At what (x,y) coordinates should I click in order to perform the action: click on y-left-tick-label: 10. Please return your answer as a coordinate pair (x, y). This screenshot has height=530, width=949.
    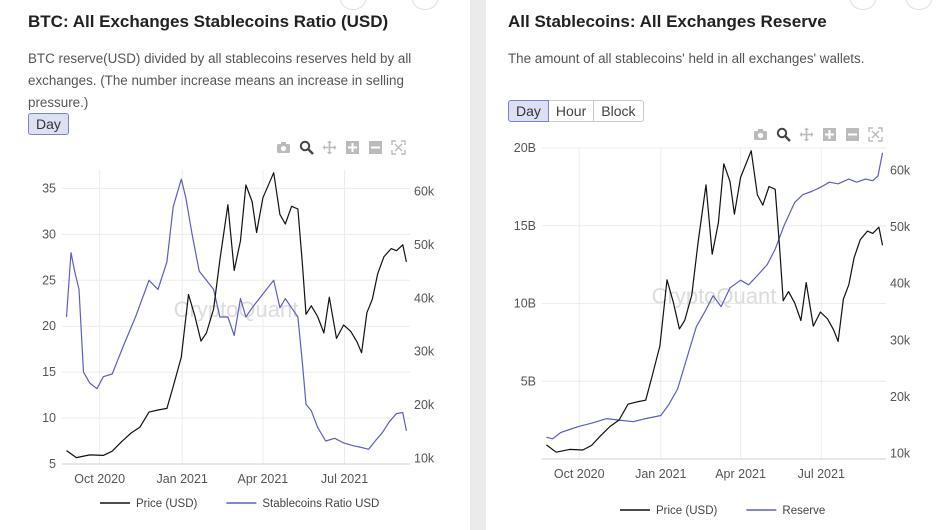
    Looking at the image, I should click on (49, 418).